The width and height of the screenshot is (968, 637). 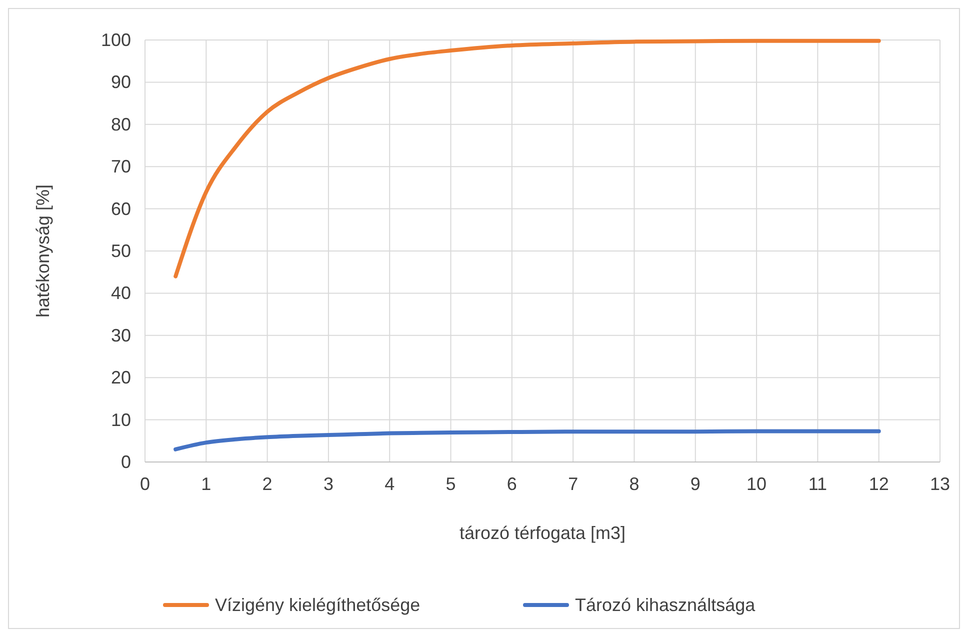 I want to click on y-tick-label: 90, so click(x=120, y=82).